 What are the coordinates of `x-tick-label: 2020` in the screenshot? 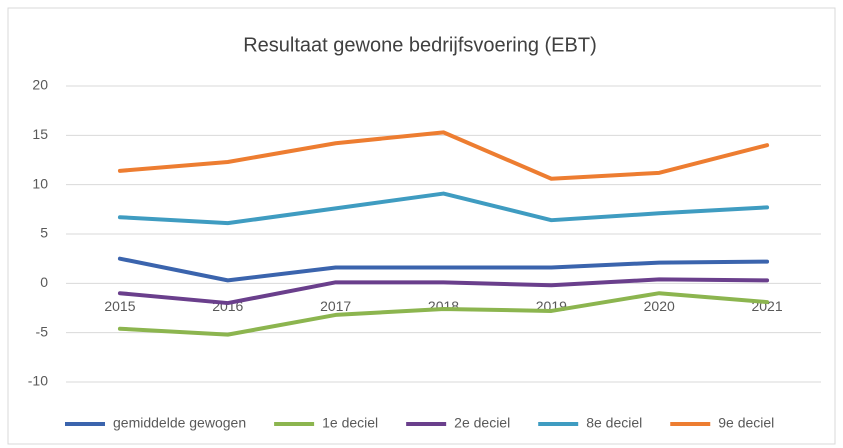 It's located at (659, 306).